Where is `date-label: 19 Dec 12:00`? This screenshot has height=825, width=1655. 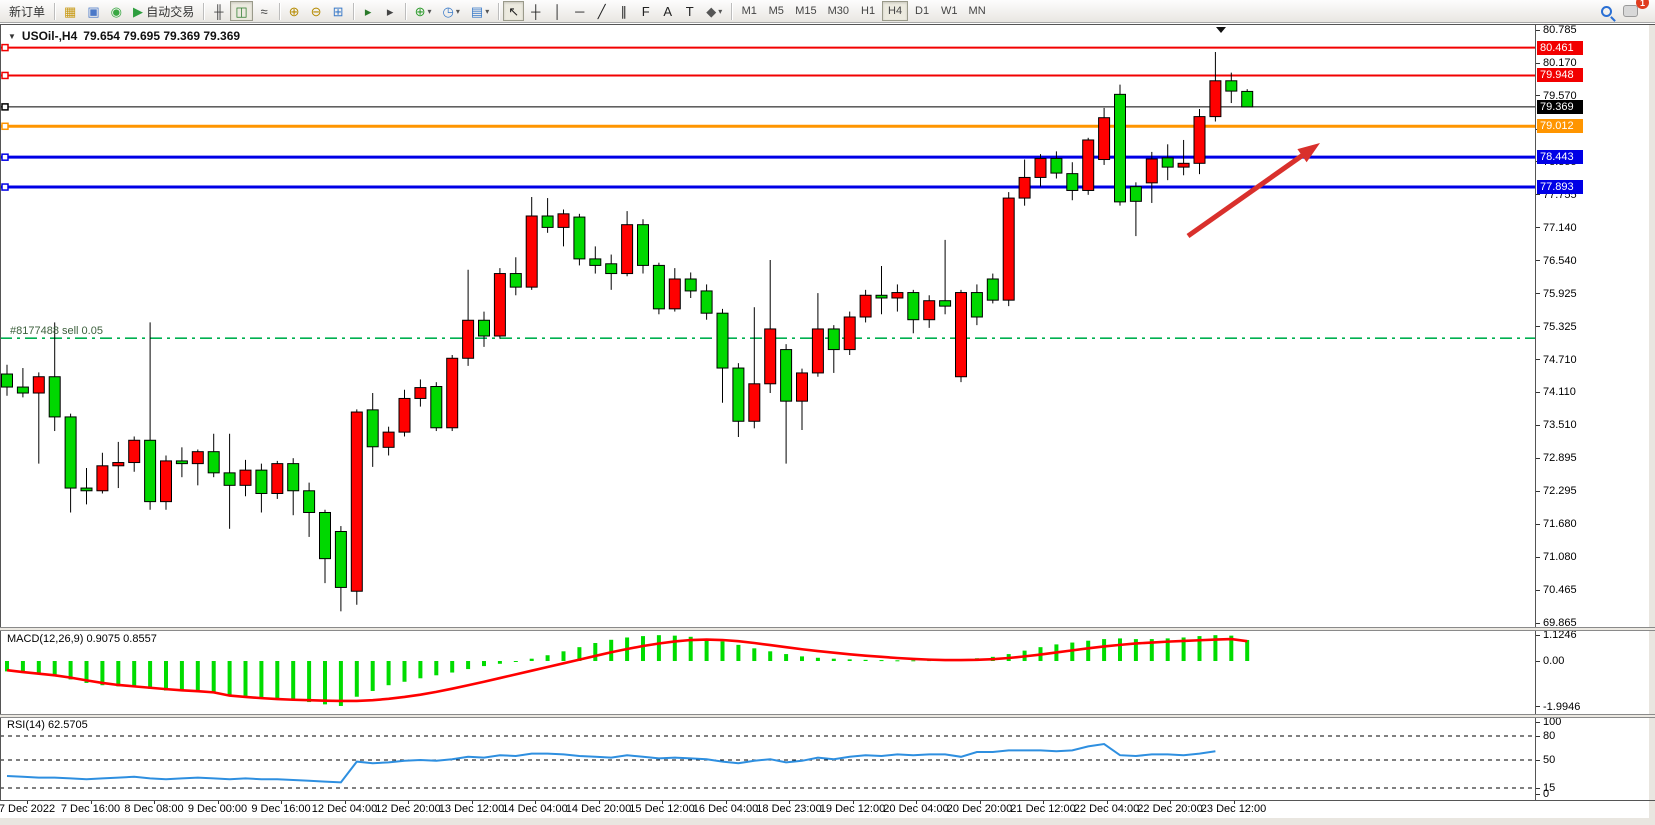 date-label: 19 Dec 12:00 is located at coordinates (852, 809).